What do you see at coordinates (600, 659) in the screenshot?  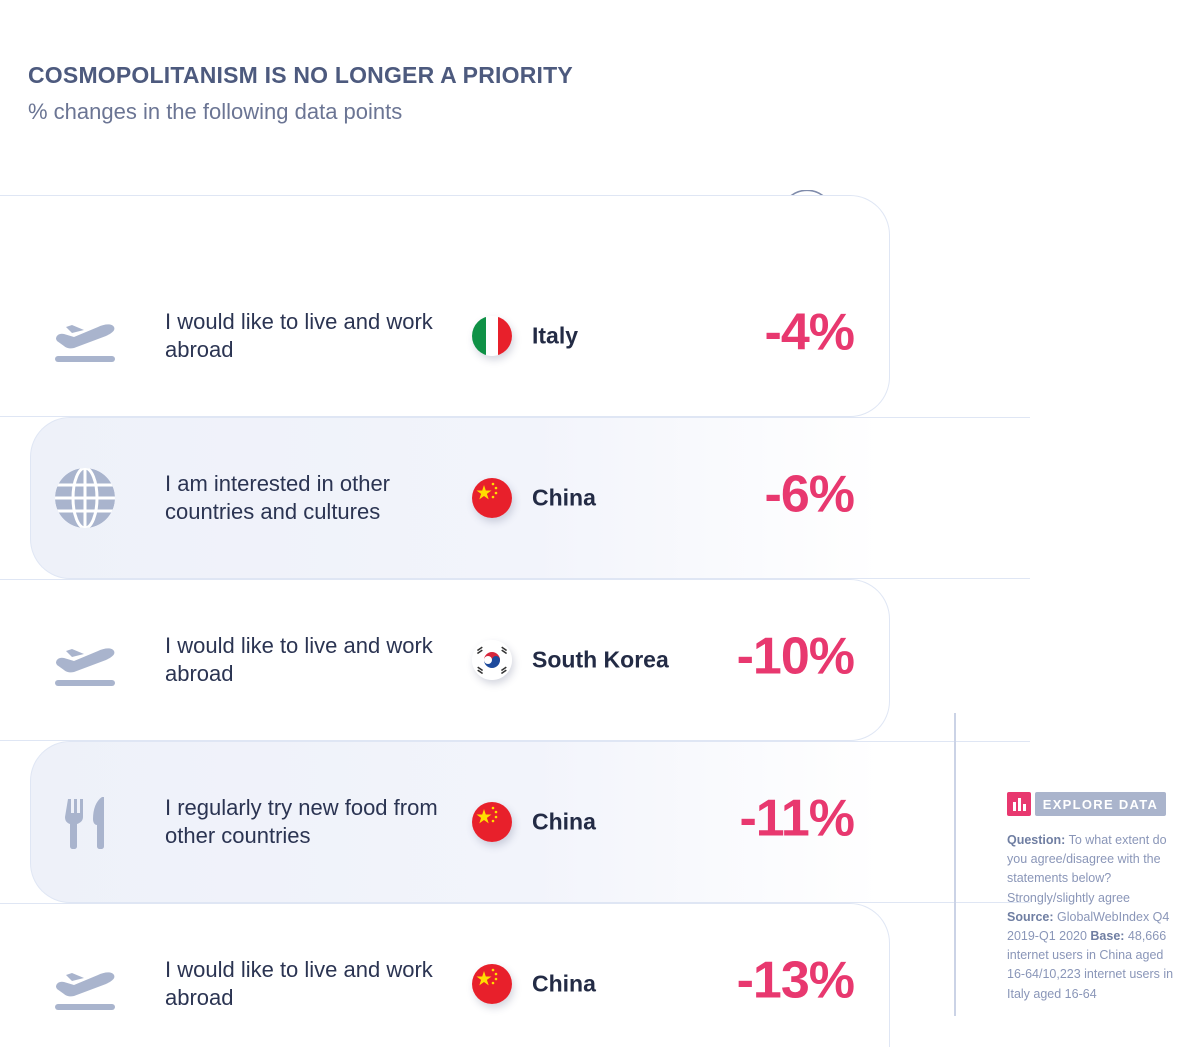 I see `country-label: South Korea` at bounding box center [600, 659].